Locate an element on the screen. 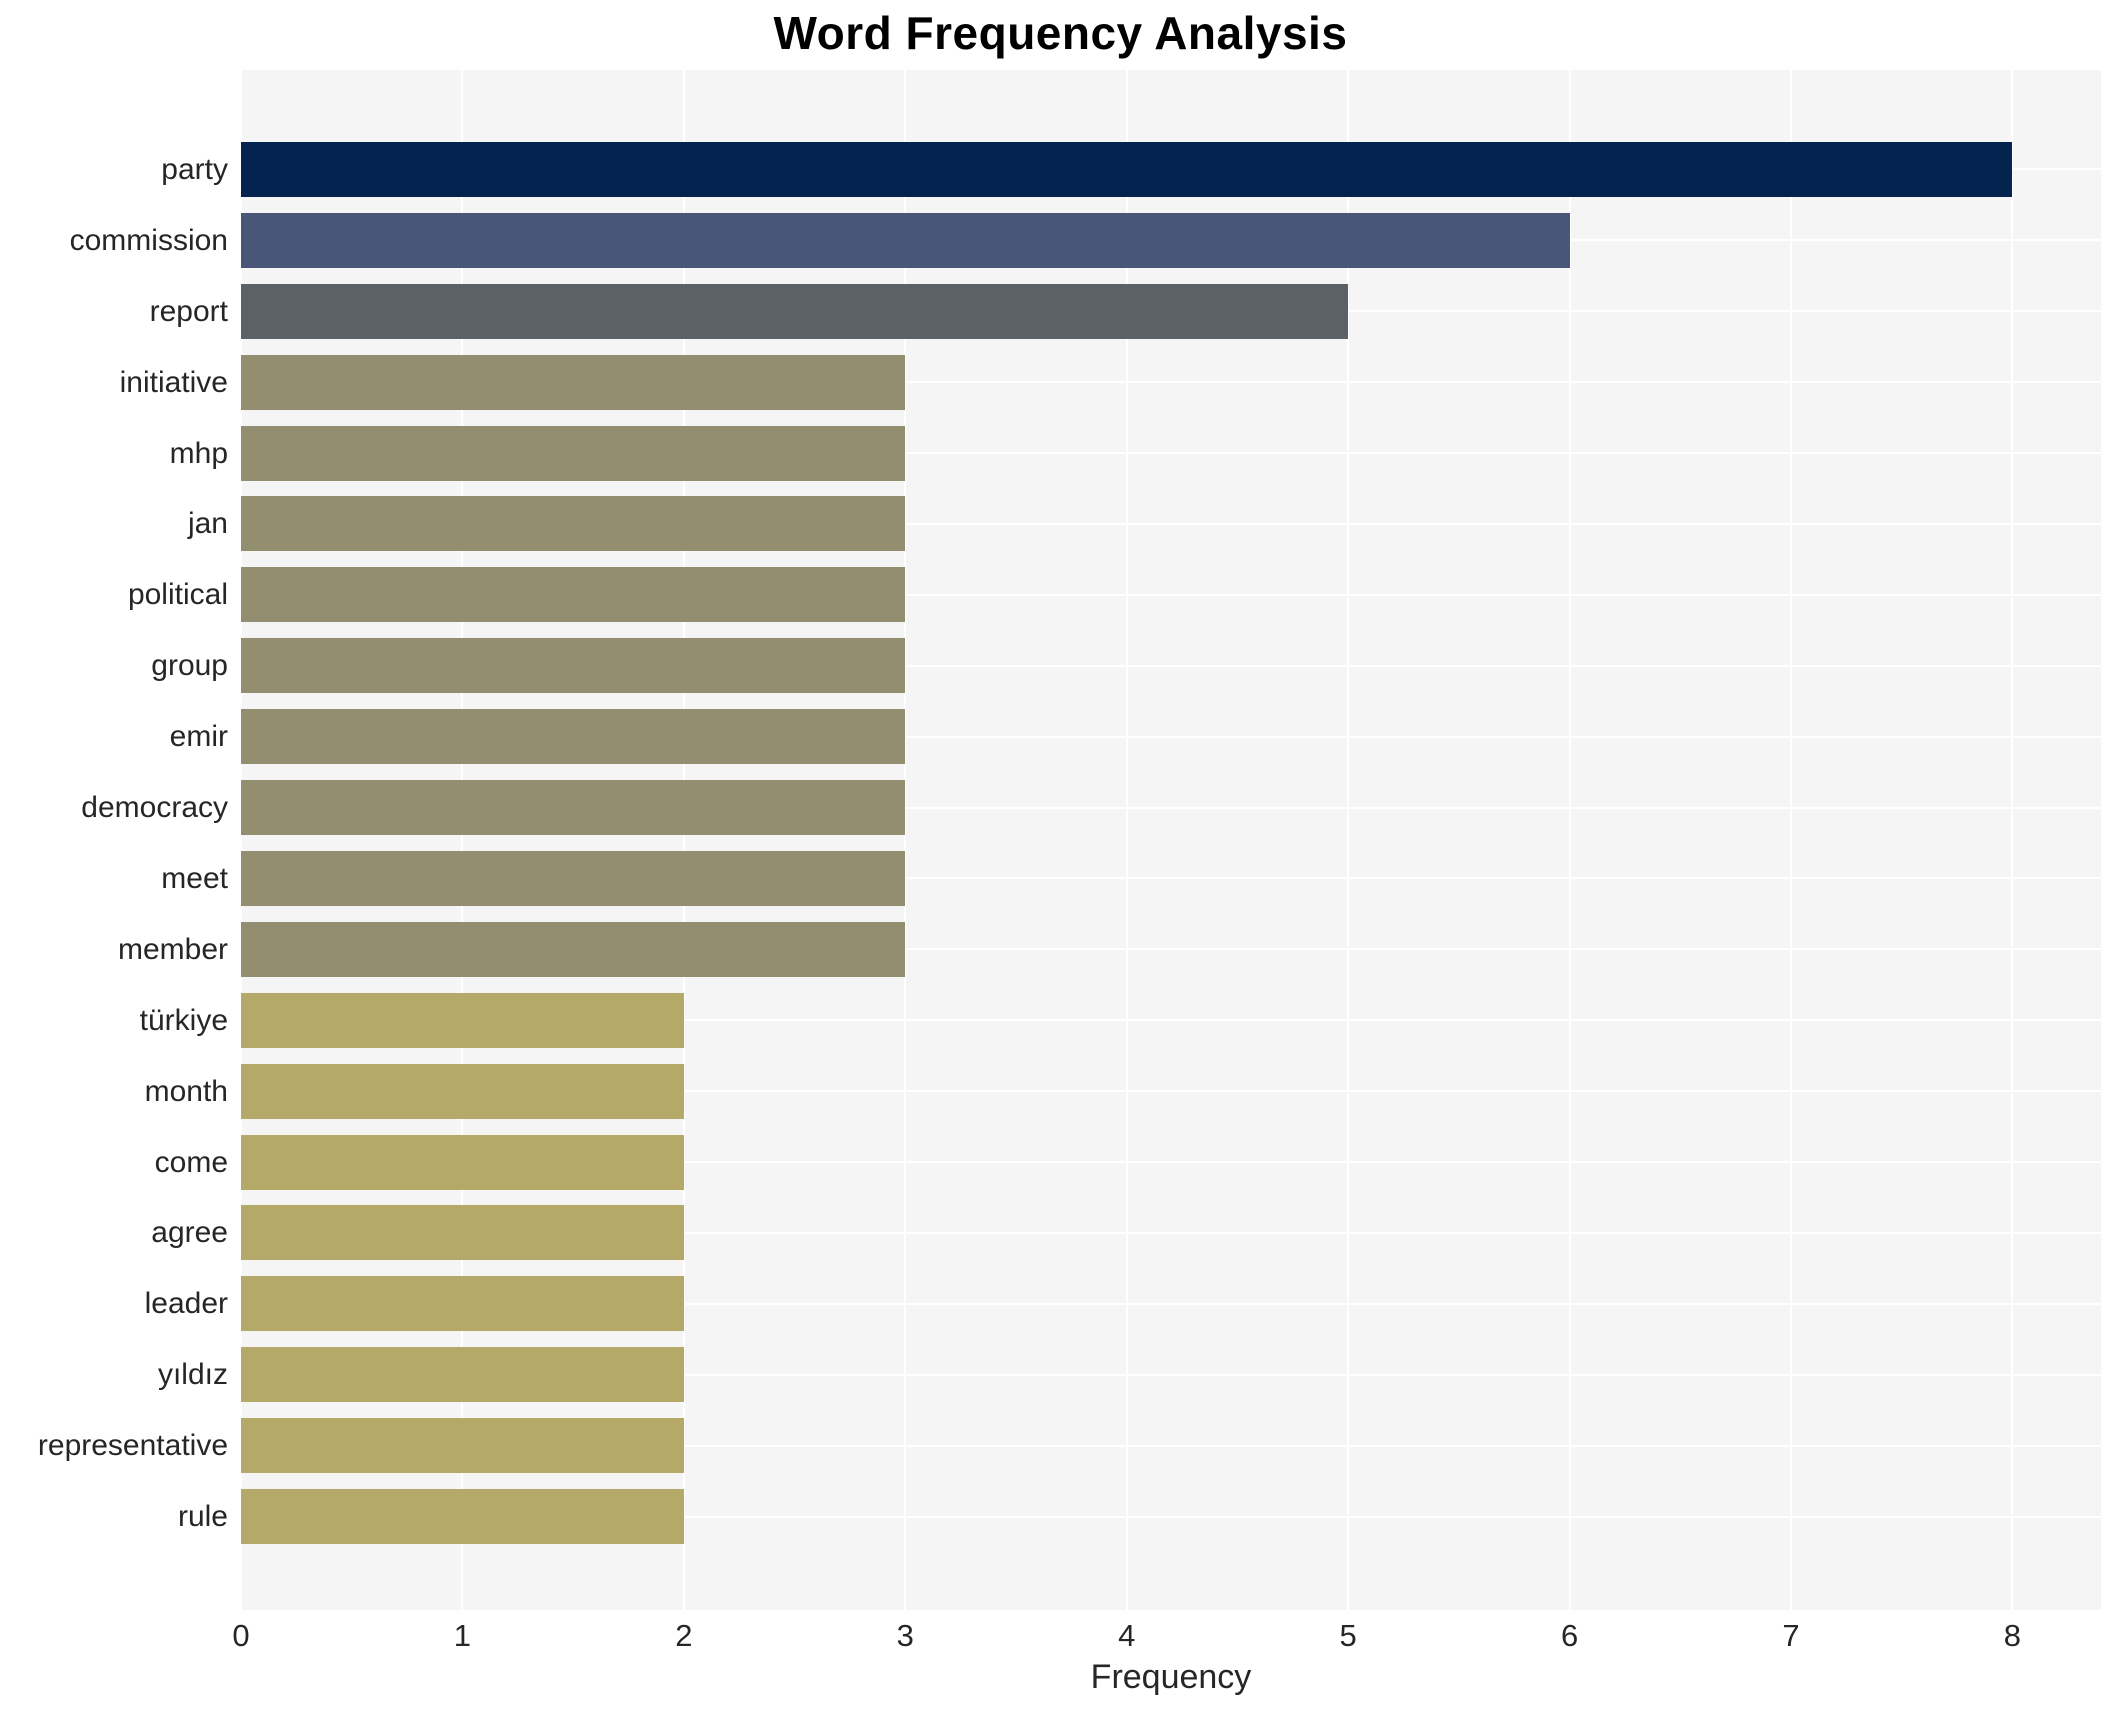 The height and width of the screenshot is (1710, 2121). x-tick-label-8: 8 is located at coordinates (2012, 1635).